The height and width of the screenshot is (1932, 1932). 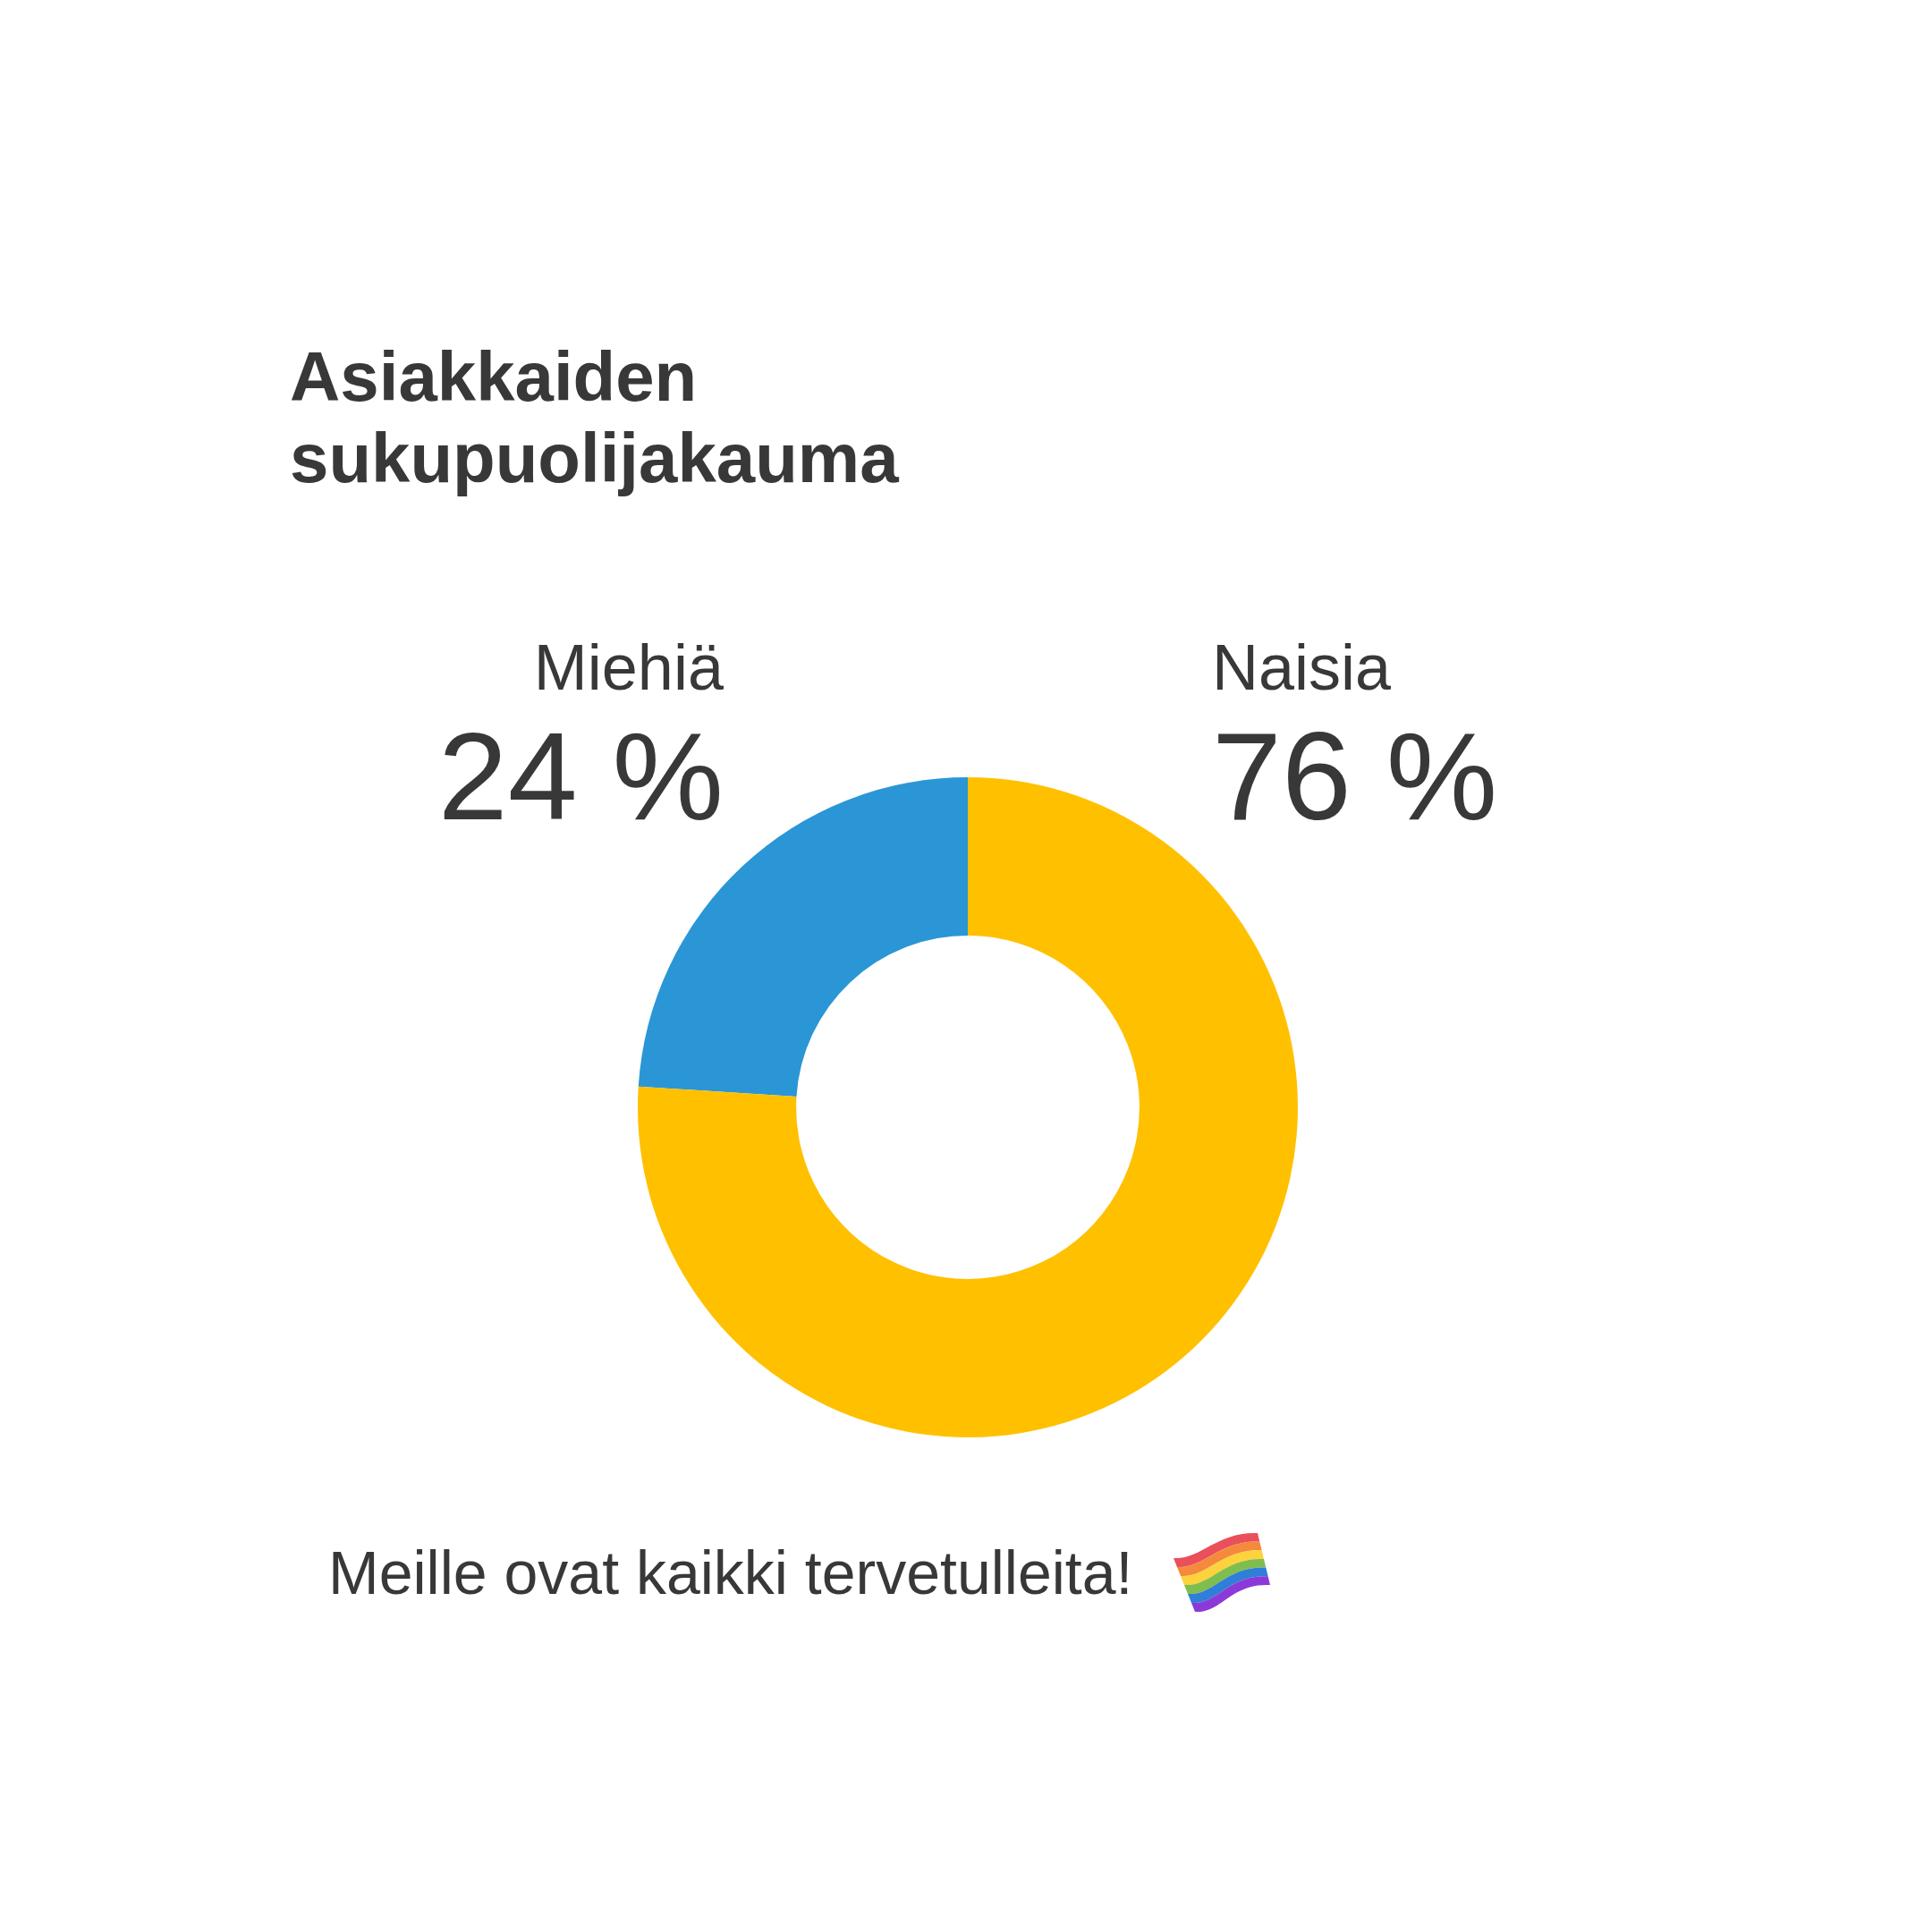 I want to click on text: Meille ovat kaikki tervetulleita!, so click(x=730, y=1573).